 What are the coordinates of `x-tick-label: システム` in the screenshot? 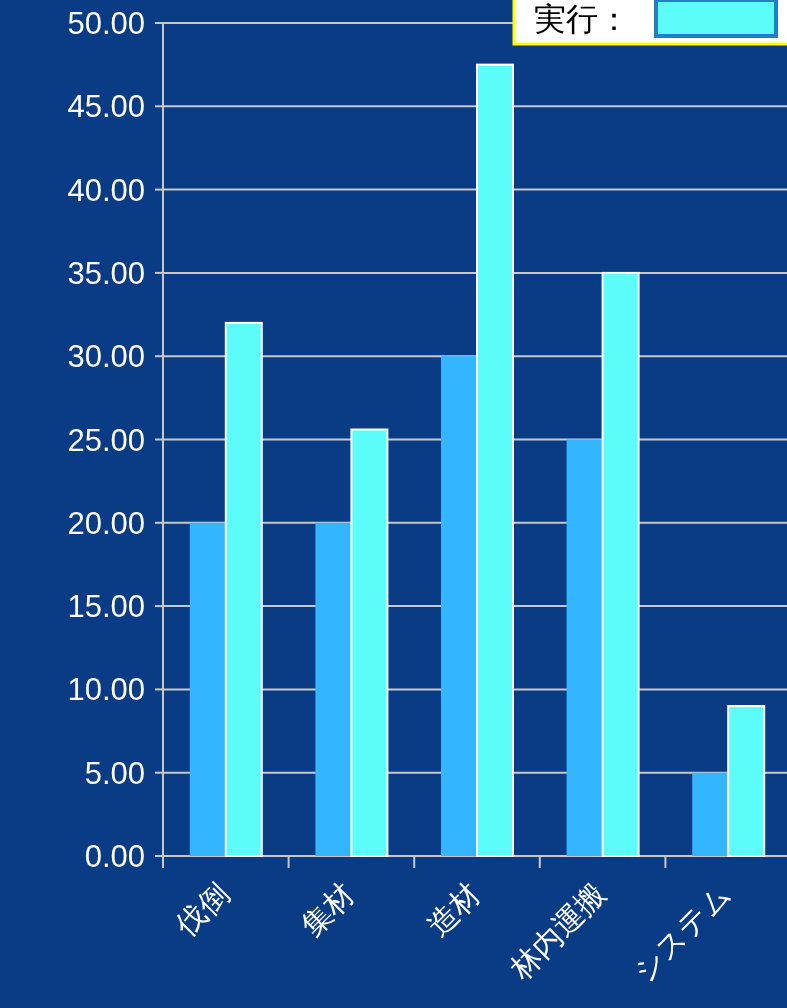 It's located at (682, 932).